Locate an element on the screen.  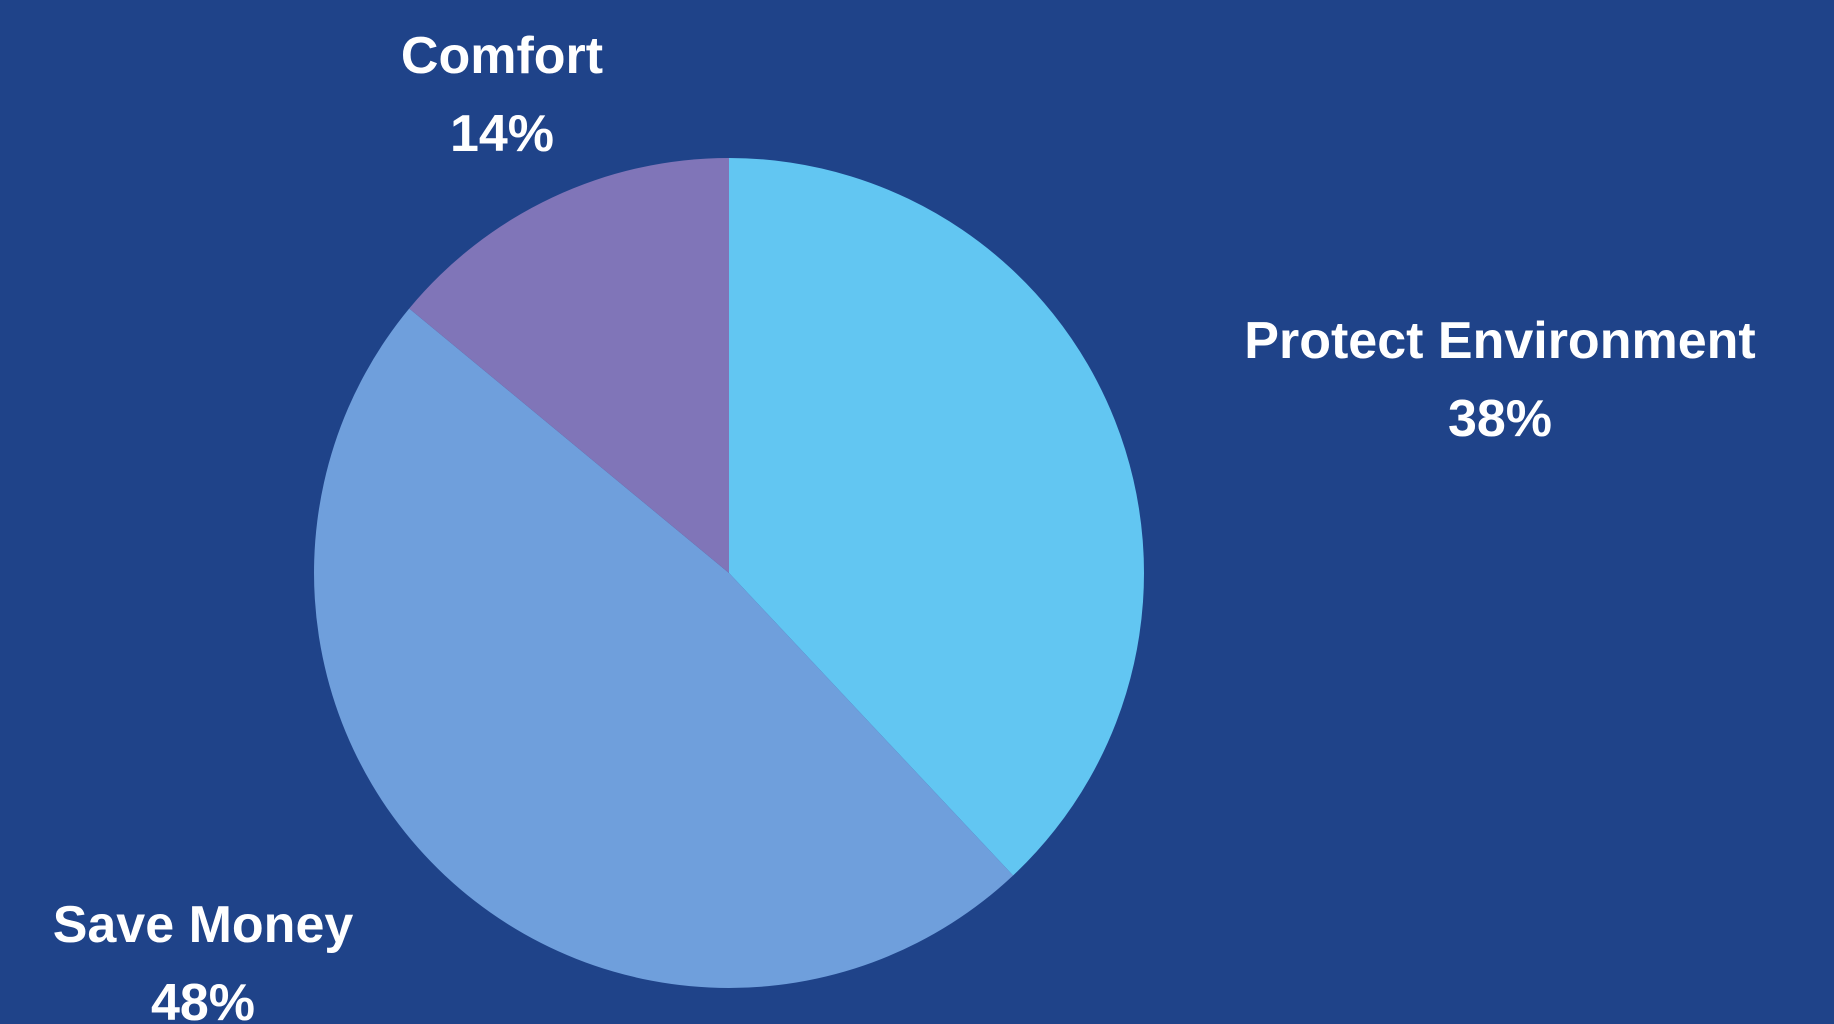
slice-name-label: Protect Environment is located at coordinates (1499, 341).